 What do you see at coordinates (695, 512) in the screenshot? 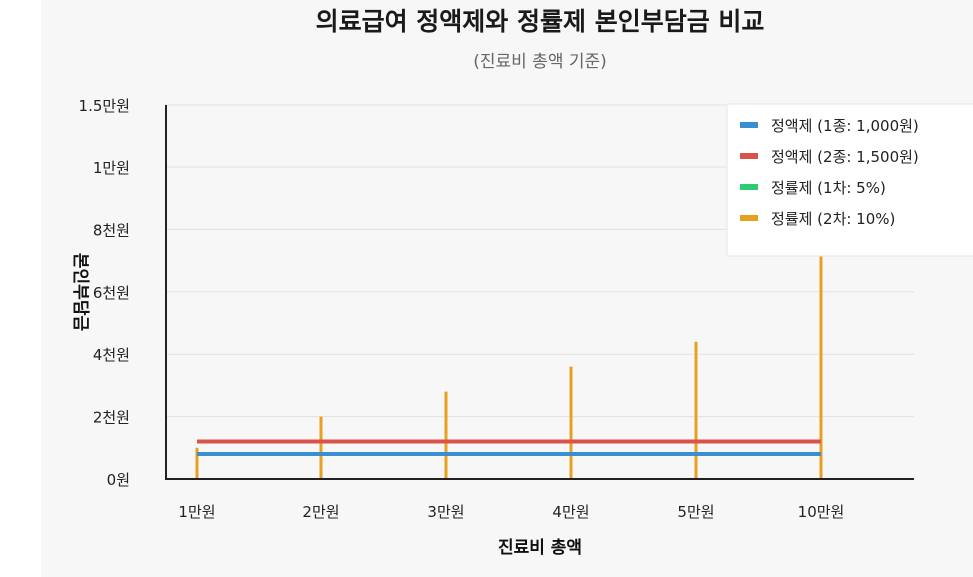
I see `x-tick-label: 5만원` at bounding box center [695, 512].